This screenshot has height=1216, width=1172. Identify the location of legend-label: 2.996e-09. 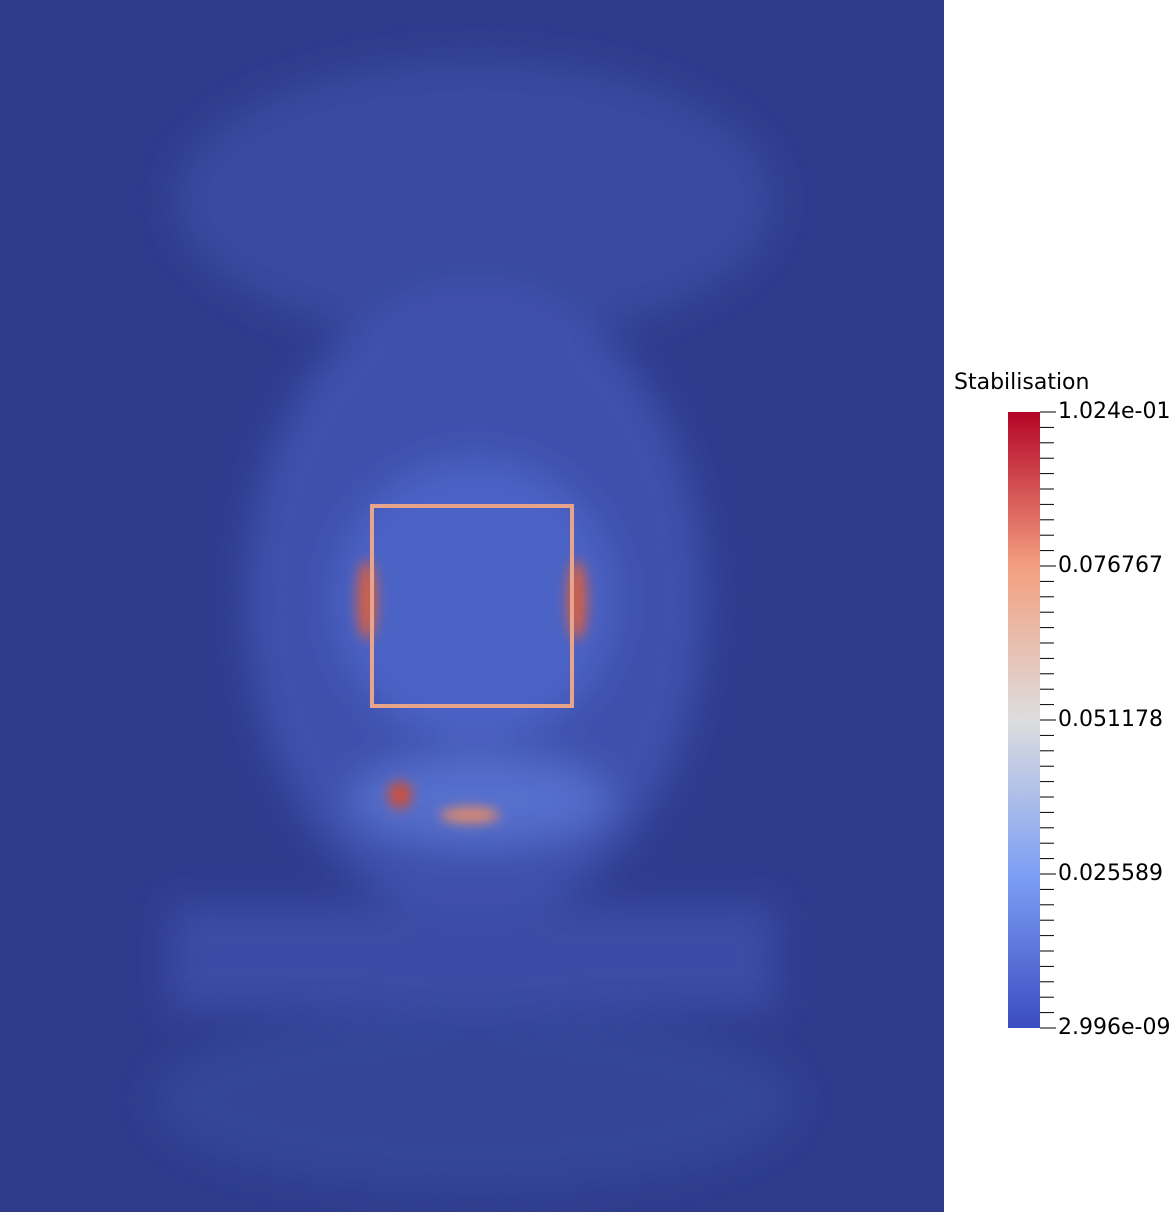
(1114, 1027).